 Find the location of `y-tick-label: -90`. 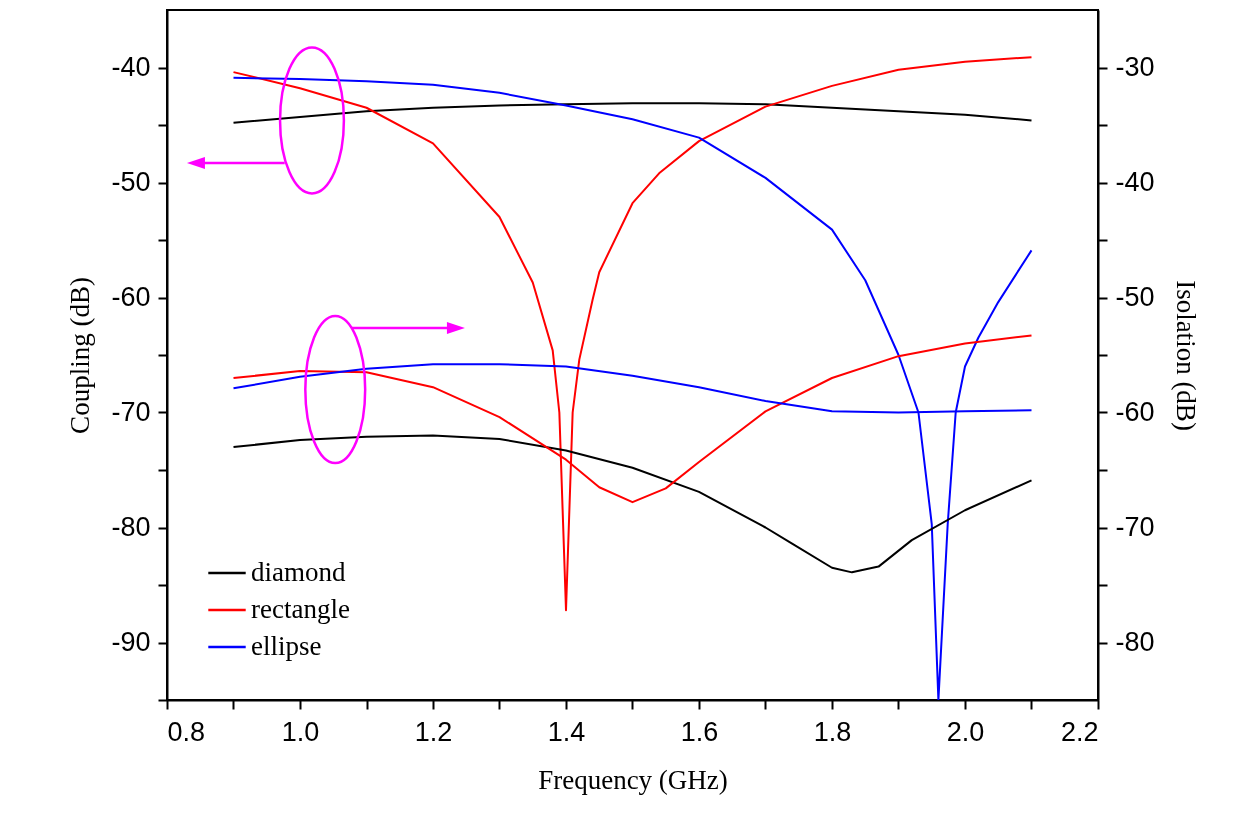

y-tick-label: -90 is located at coordinates (131, 642).